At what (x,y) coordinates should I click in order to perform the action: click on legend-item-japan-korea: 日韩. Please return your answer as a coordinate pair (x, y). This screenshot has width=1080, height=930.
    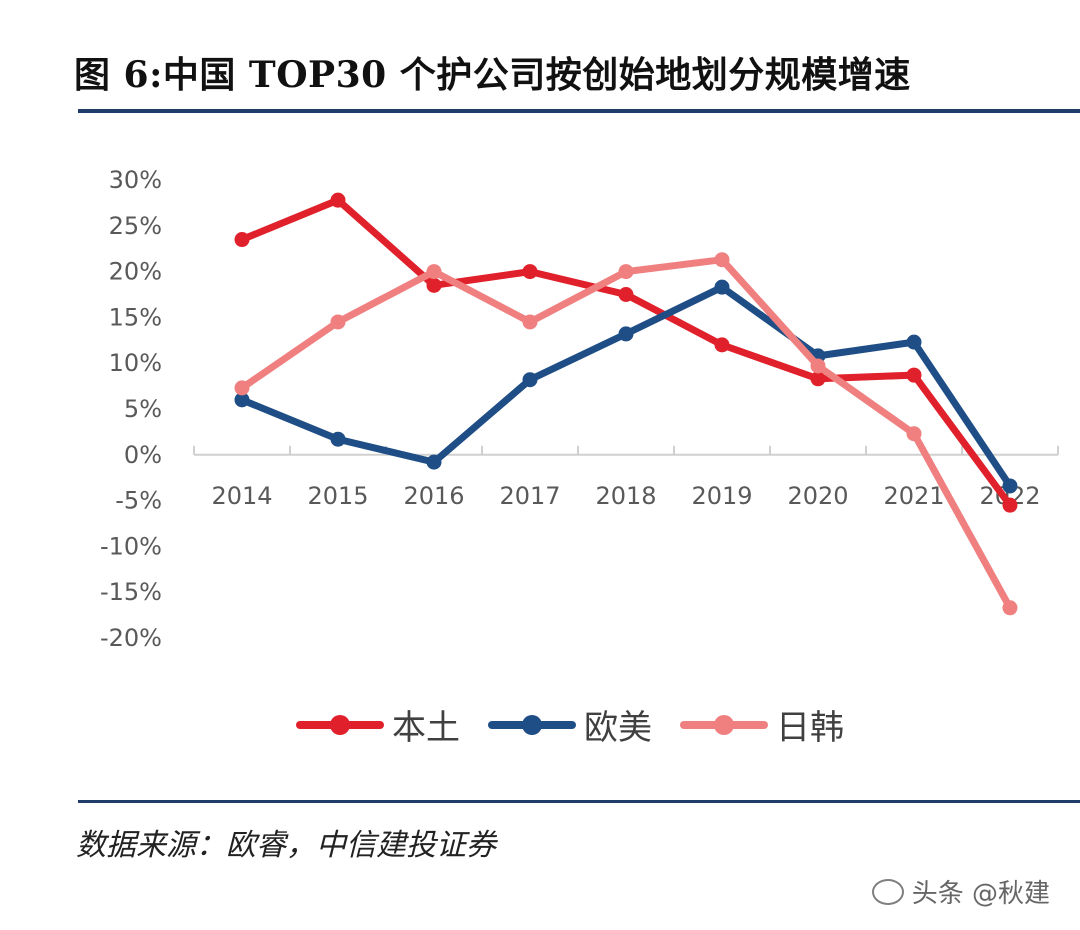
    Looking at the image, I should click on (762, 724).